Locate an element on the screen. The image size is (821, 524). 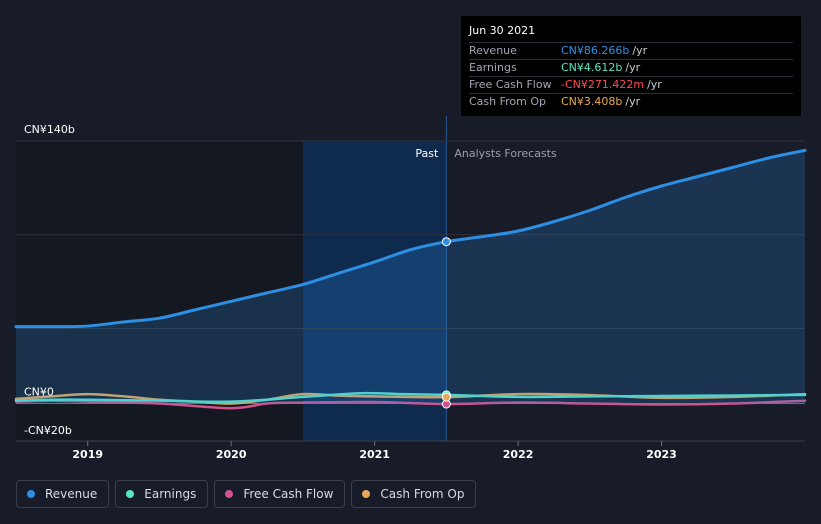
forecast-label: Analysts Forecasts is located at coordinates (505, 153).